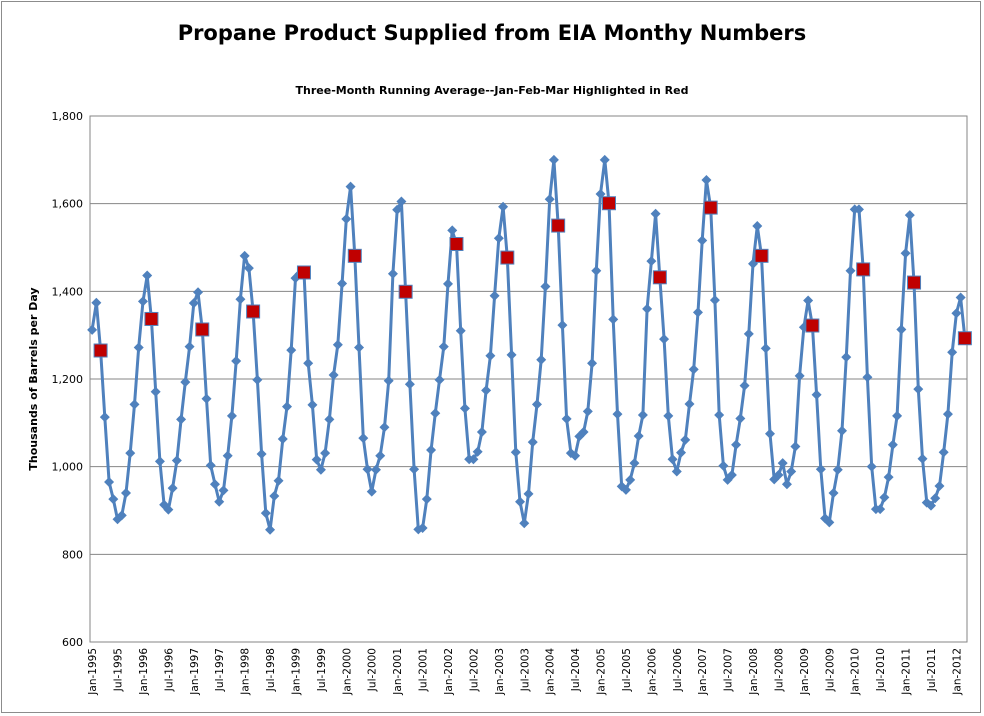  What do you see at coordinates (805, 672) in the screenshot?
I see `x-tick-label: Jan-2009` at bounding box center [805, 672].